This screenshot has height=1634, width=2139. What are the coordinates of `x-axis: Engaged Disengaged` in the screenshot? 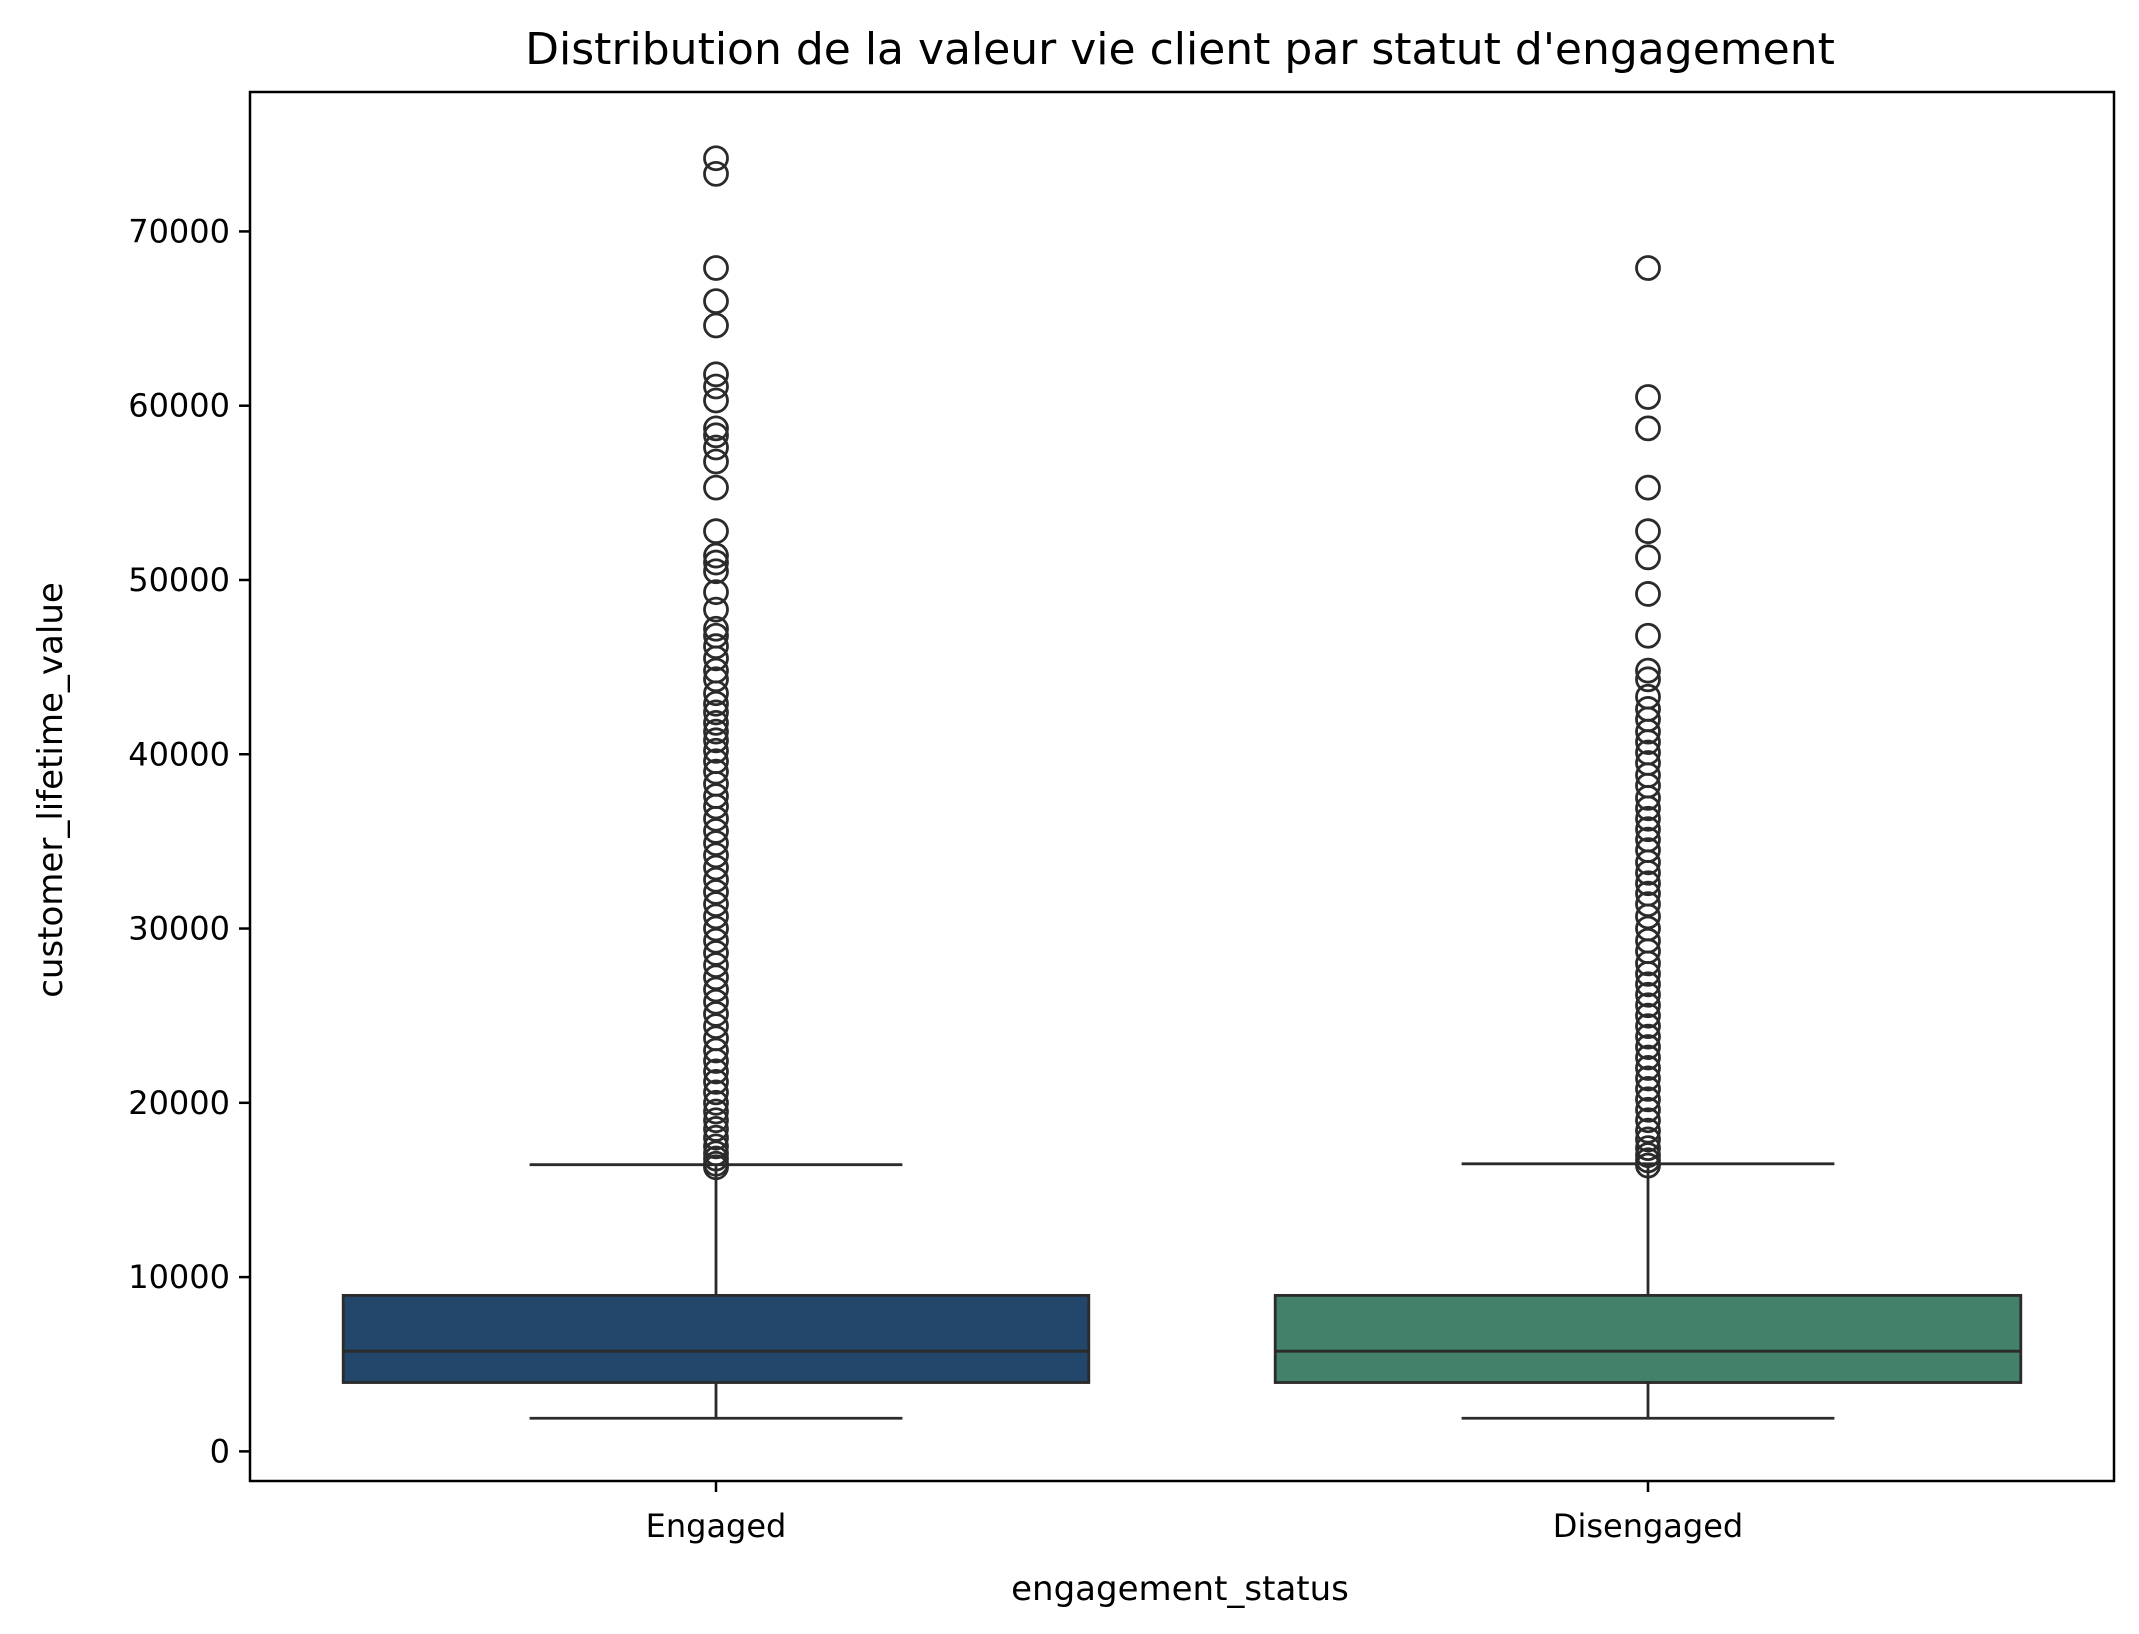 It's located at (1194, 1513).